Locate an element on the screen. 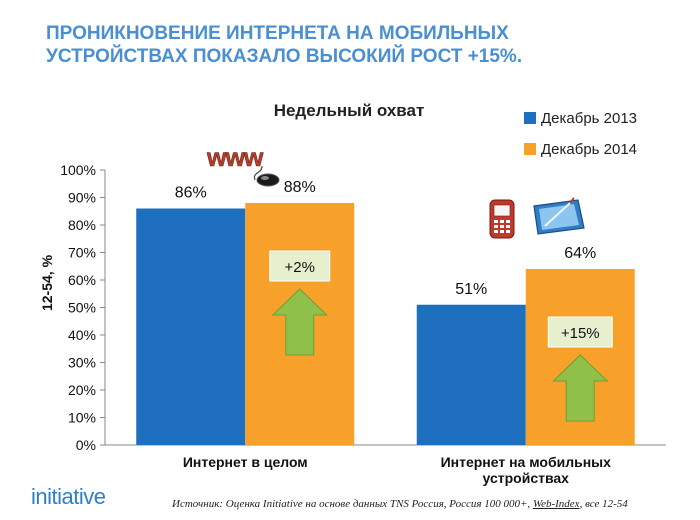  y-tick-label: 60% is located at coordinates (82, 280).